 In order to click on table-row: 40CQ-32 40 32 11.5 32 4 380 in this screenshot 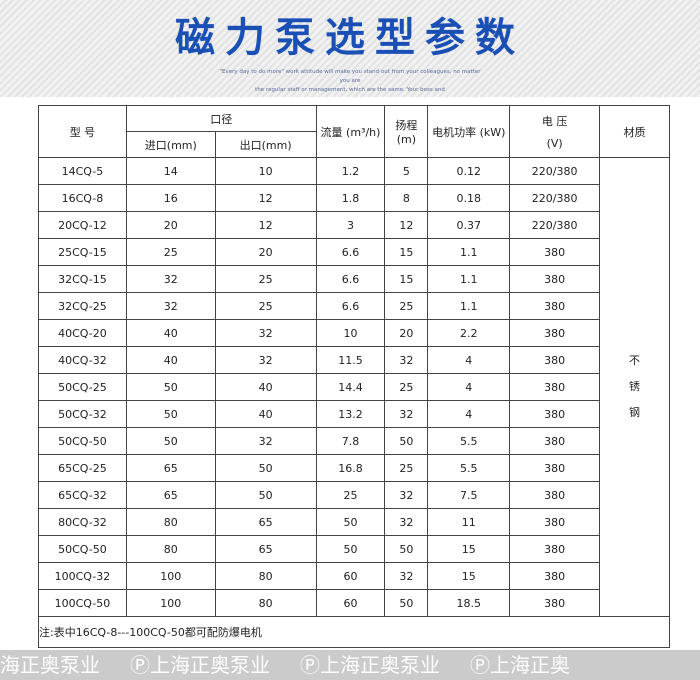, I will do `click(354, 360)`.